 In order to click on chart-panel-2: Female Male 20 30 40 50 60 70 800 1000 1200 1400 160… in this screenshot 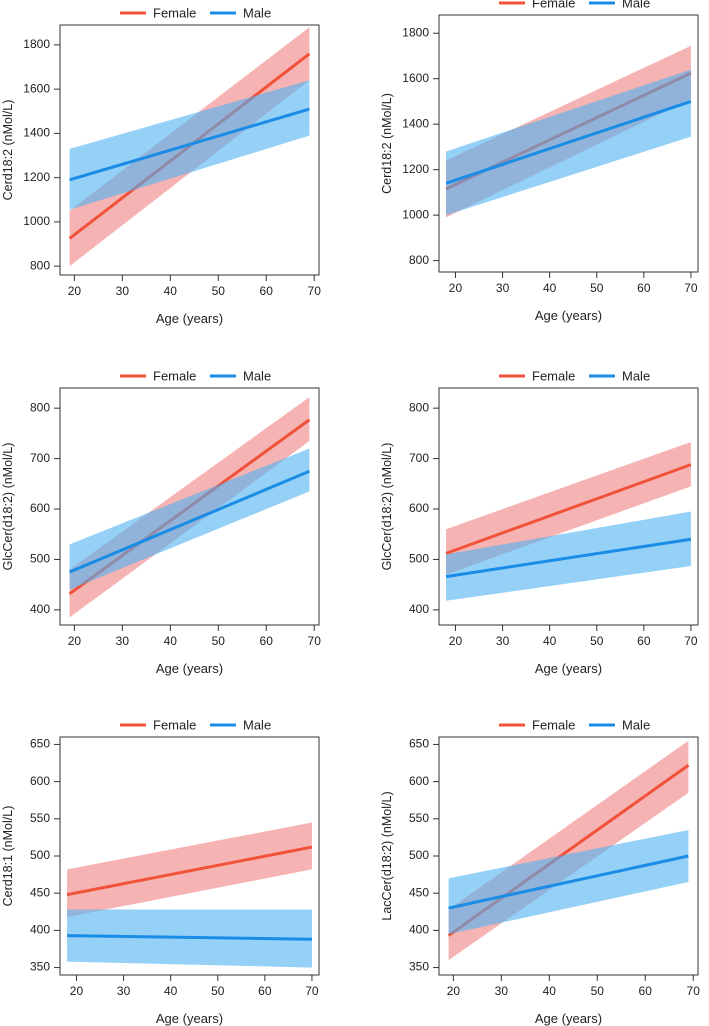, I will do `click(539, 161)`.